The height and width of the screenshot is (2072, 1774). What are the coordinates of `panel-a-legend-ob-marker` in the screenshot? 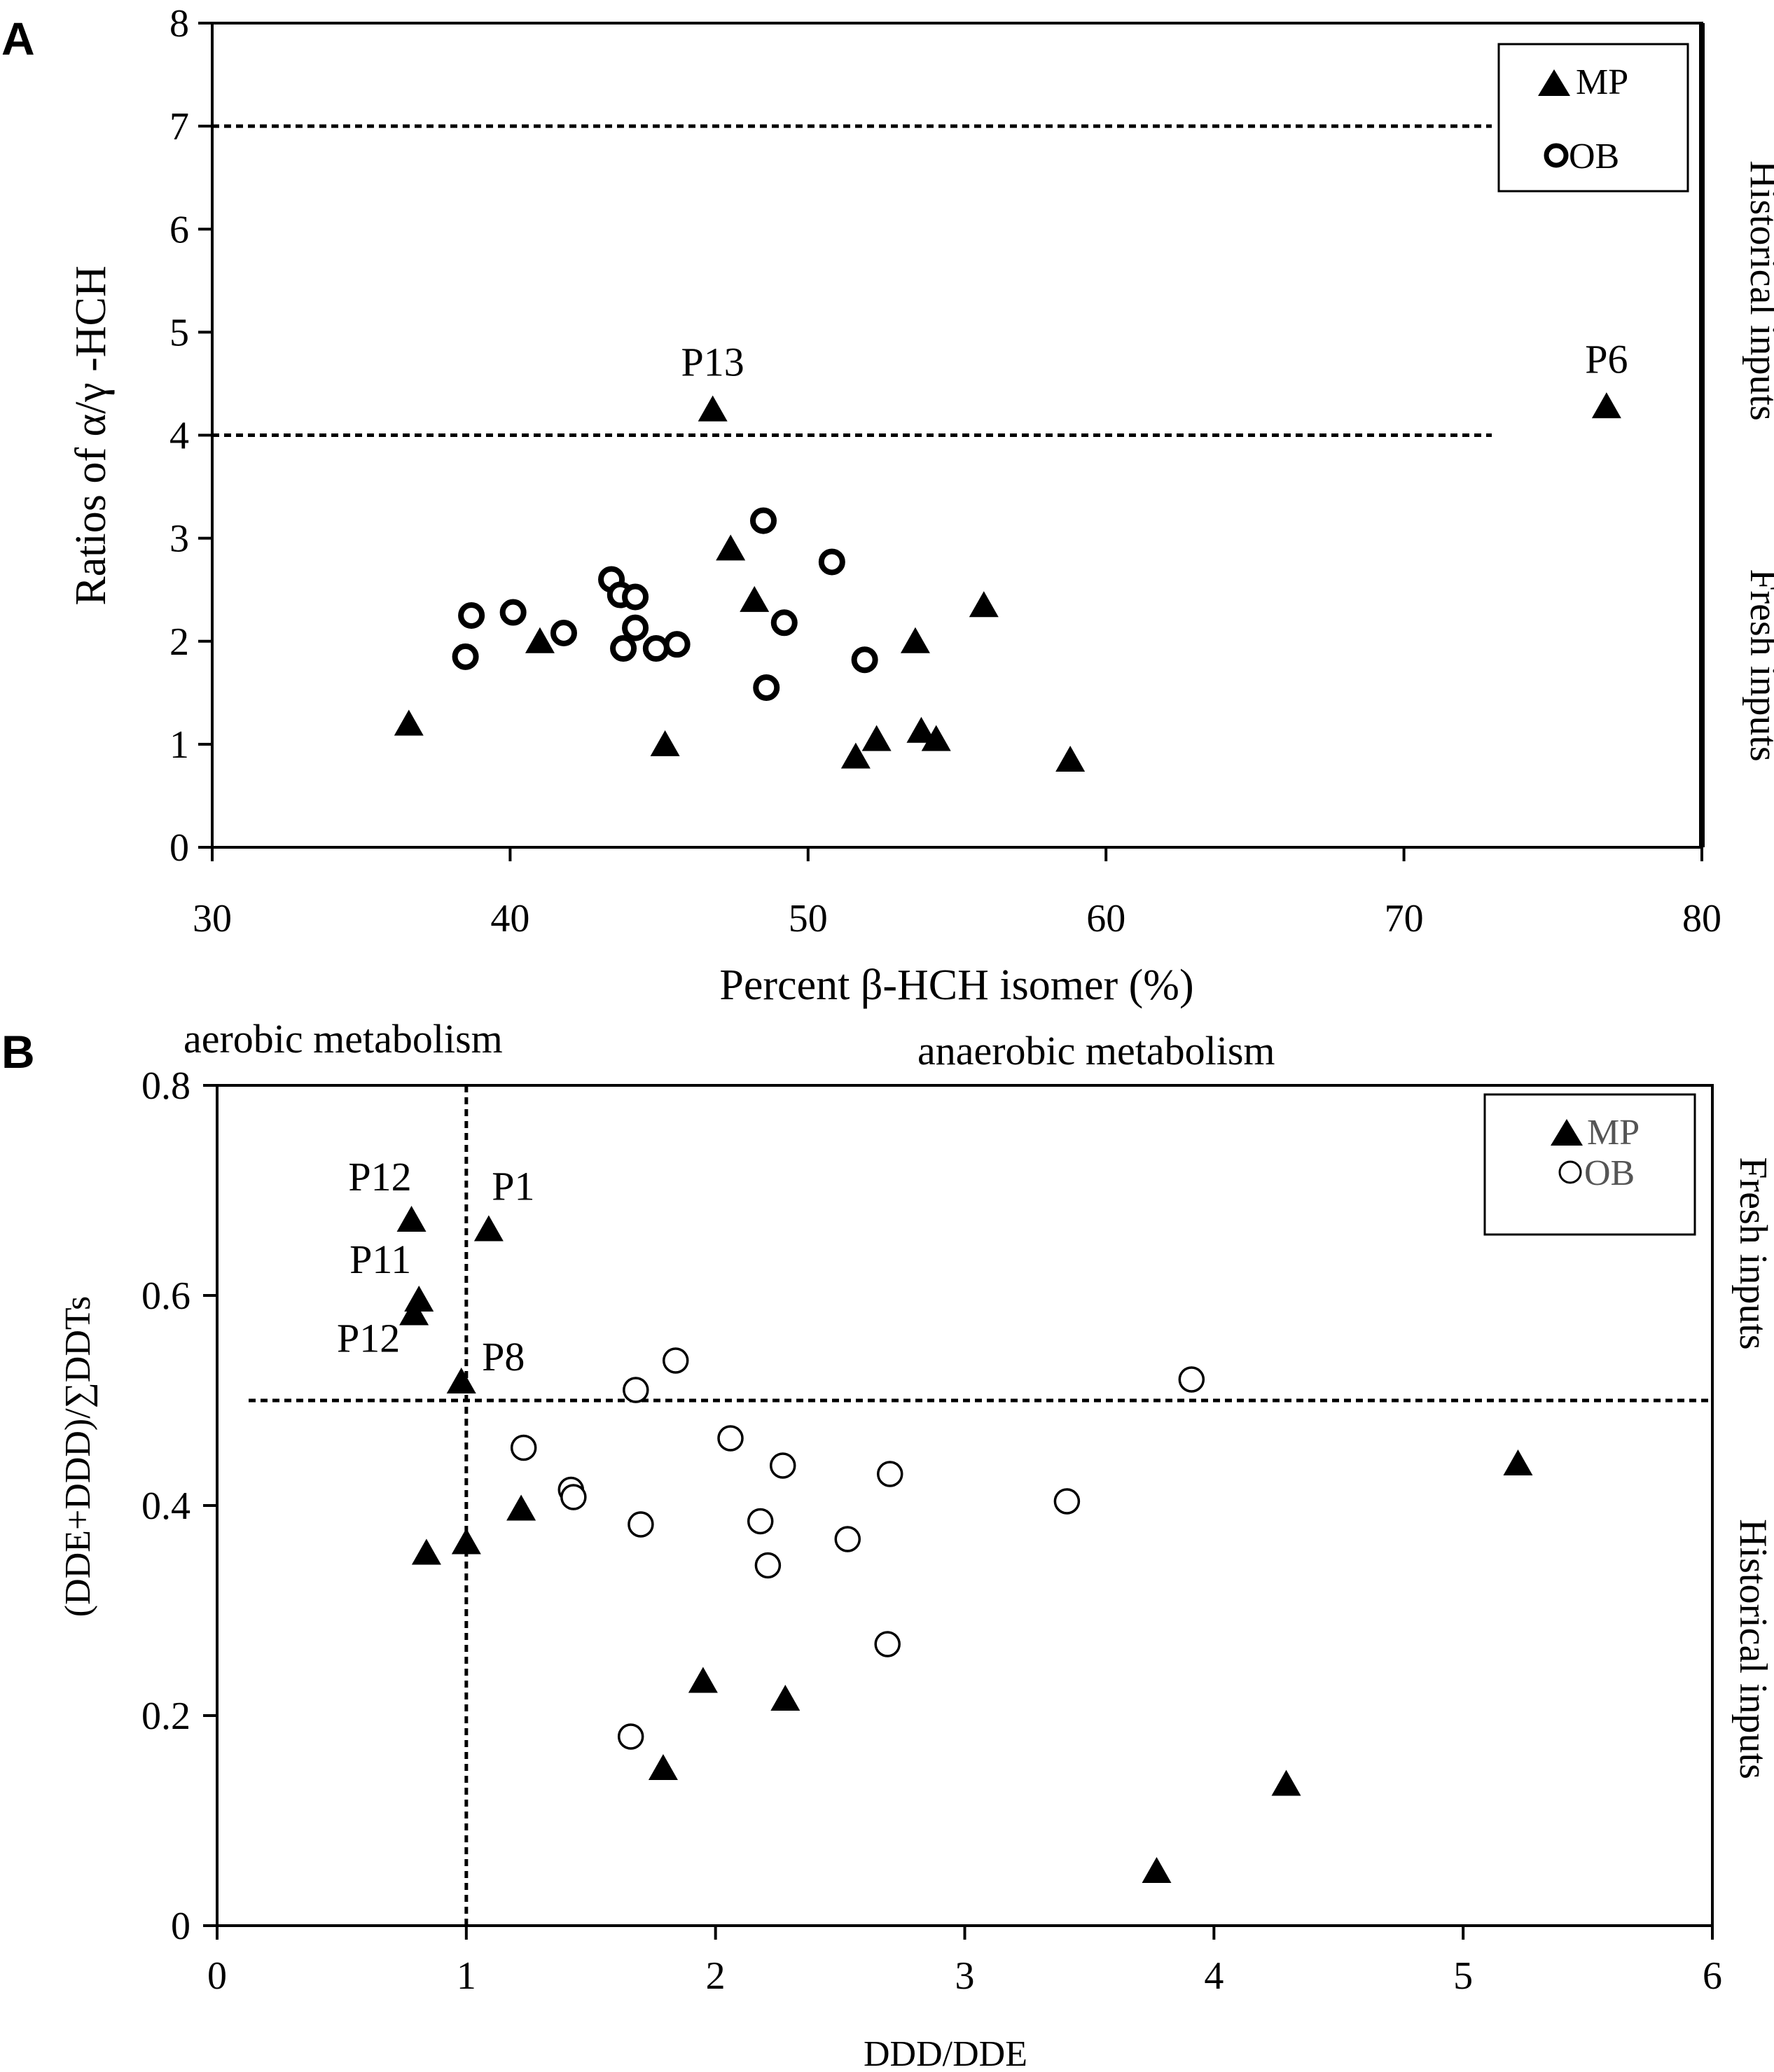 It's located at (1556, 155).